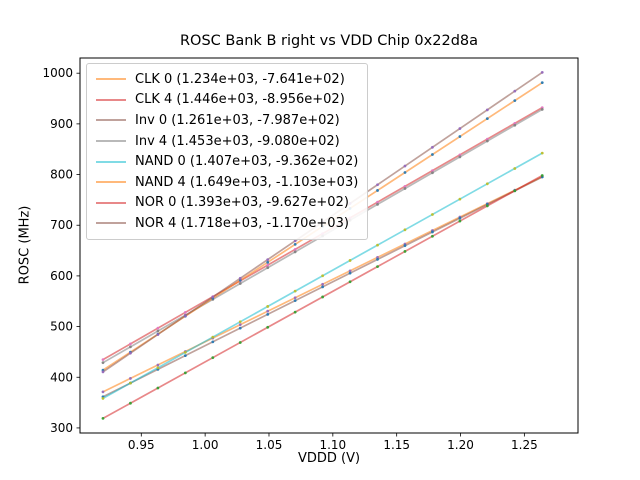  What do you see at coordinates (57, 73) in the screenshot?
I see `y-tick-label: 1000` at bounding box center [57, 73].